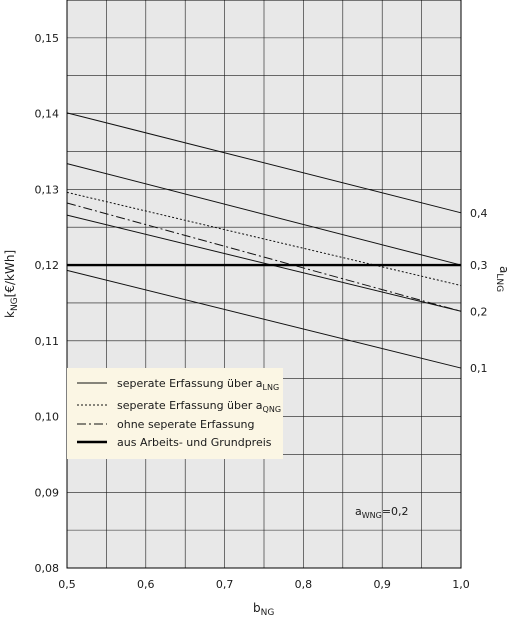 Image resolution: width=510 pixels, height=618 pixels. What do you see at coordinates (47, 189) in the screenshot?
I see `y-tick-label: 0,13` at bounding box center [47, 189].